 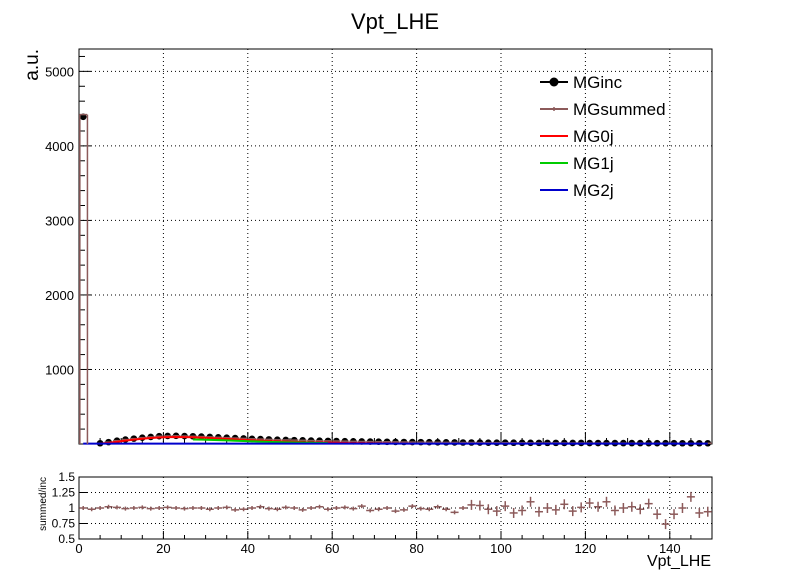 I want to click on legend-entry: MG0j, so click(x=577, y=136).